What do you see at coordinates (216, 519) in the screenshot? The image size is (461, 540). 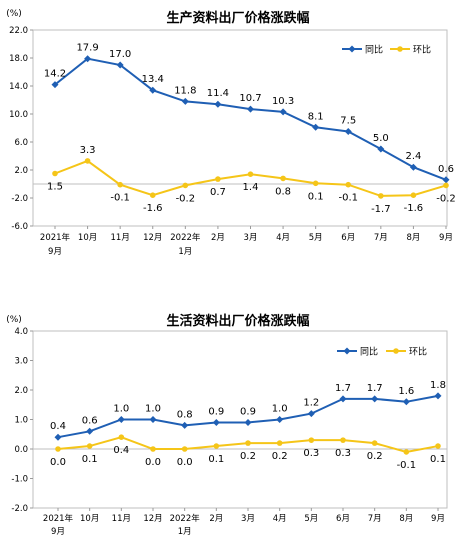 I see `x-tick-label: 2月` at bounding box center [216, 519].